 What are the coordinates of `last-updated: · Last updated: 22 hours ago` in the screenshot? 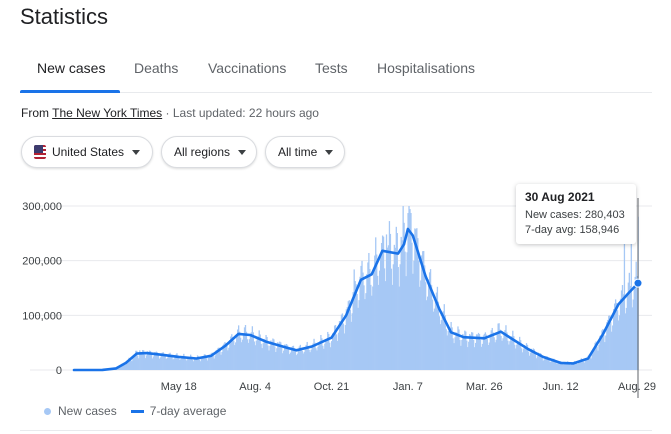 It's located at (242, 113).